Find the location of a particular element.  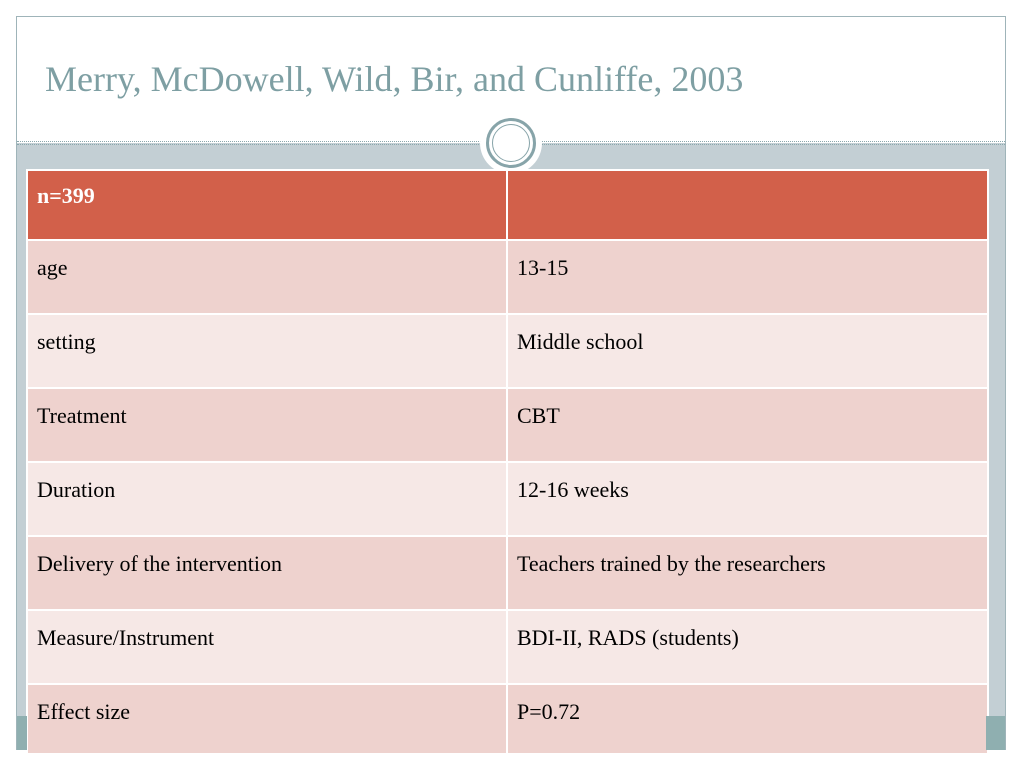

row-value: Teachers trained by the researchers is located at coordinates (747, 573).